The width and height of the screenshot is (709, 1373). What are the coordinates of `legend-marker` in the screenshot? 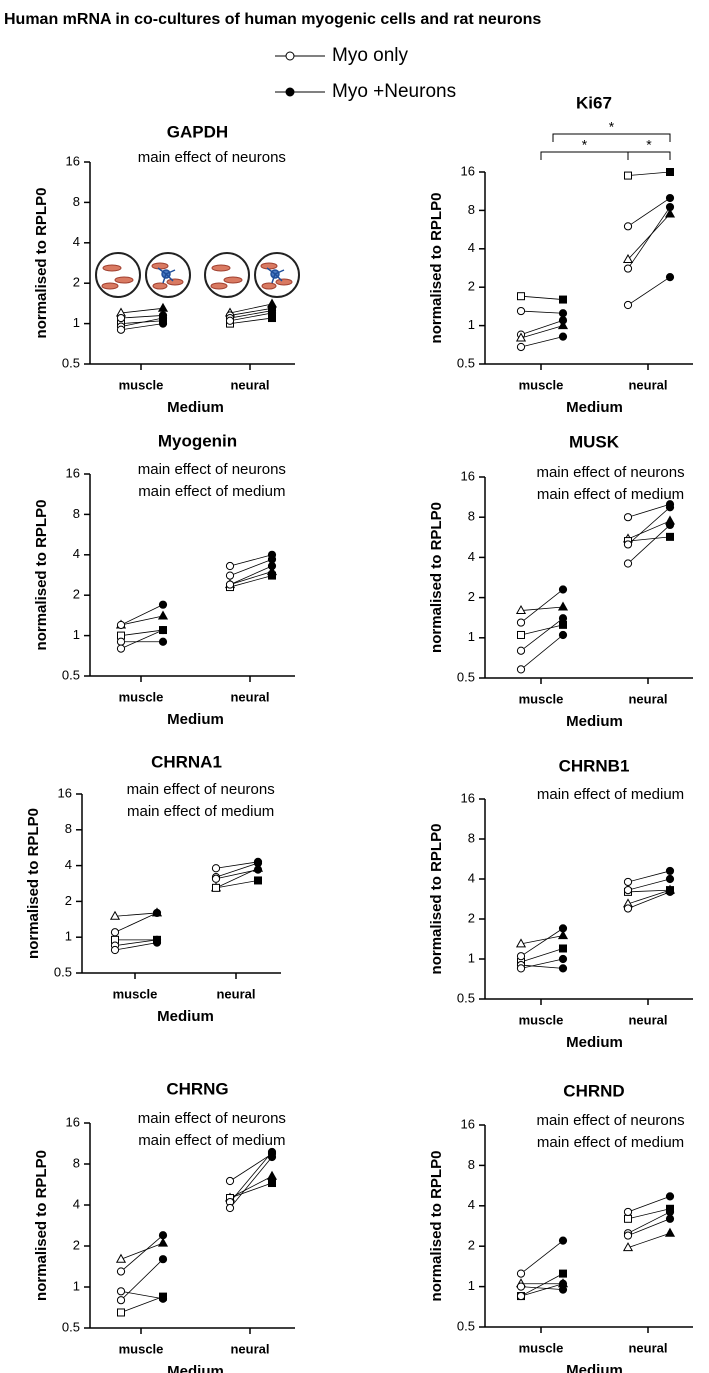 It's located at (290, 92).